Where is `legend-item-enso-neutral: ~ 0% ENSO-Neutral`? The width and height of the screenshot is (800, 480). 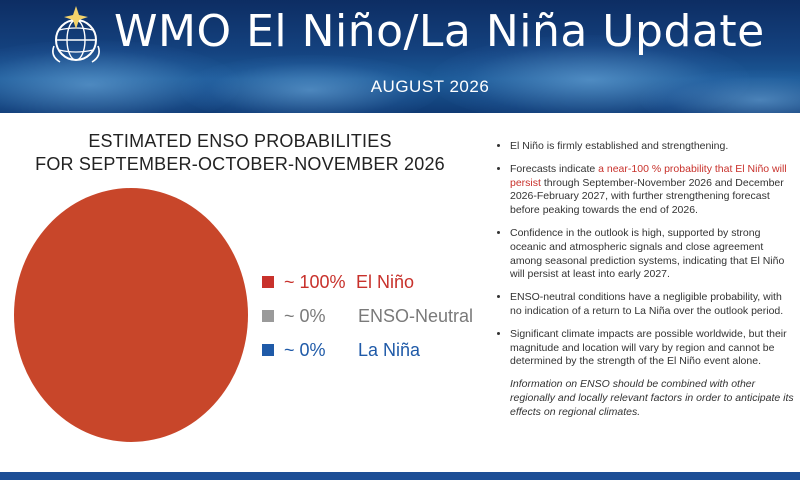
legend-item-enso-neutral: ~ 0% ENSO-Neutral is located at coordinates (367, 316).